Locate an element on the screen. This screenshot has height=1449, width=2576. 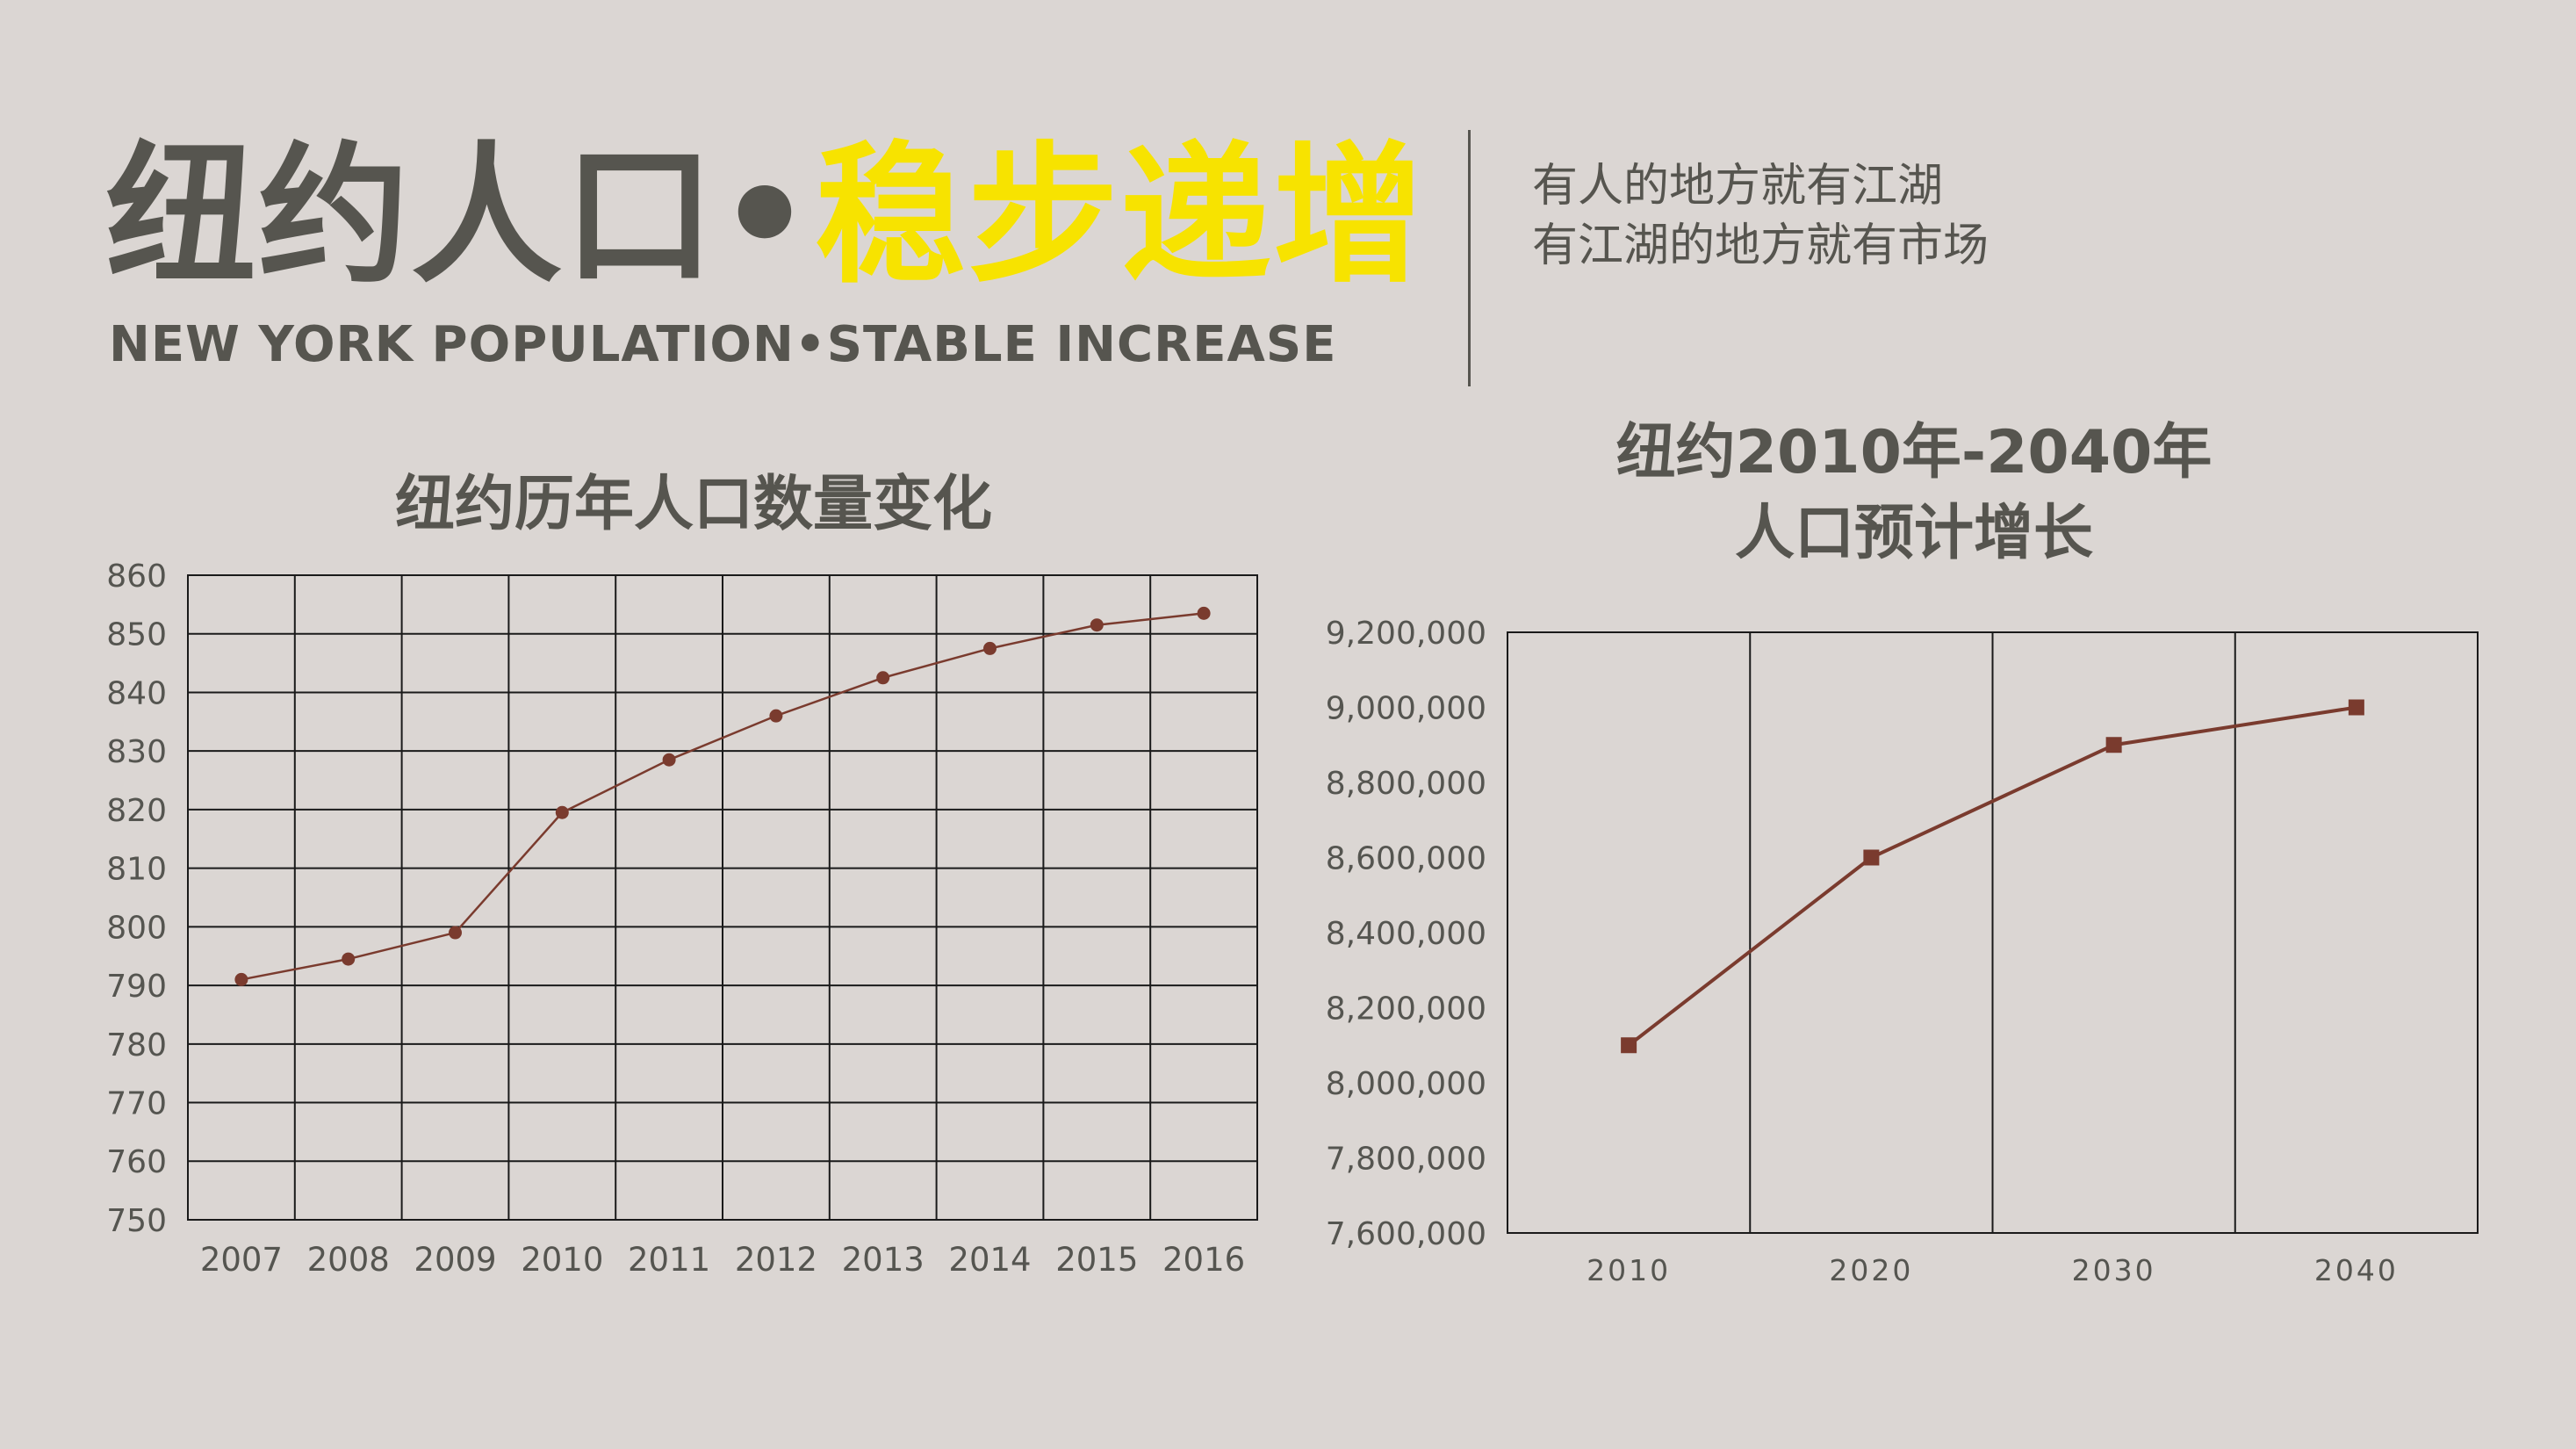
chart1-ytick-label: 790 is located at coordinates (136, 987).